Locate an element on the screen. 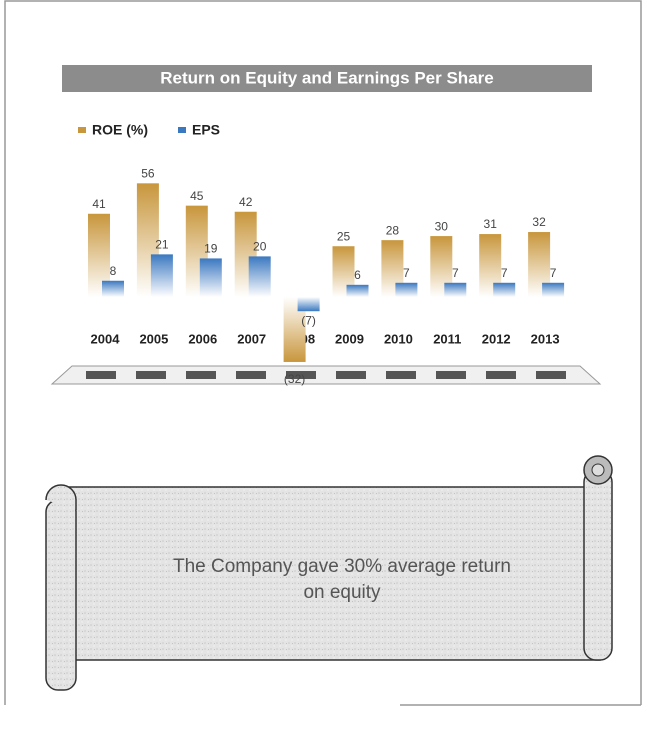 Image resolution: width=646 pixels, height=729 pixels. data-label: (7) is located at coordinates (308, 320).